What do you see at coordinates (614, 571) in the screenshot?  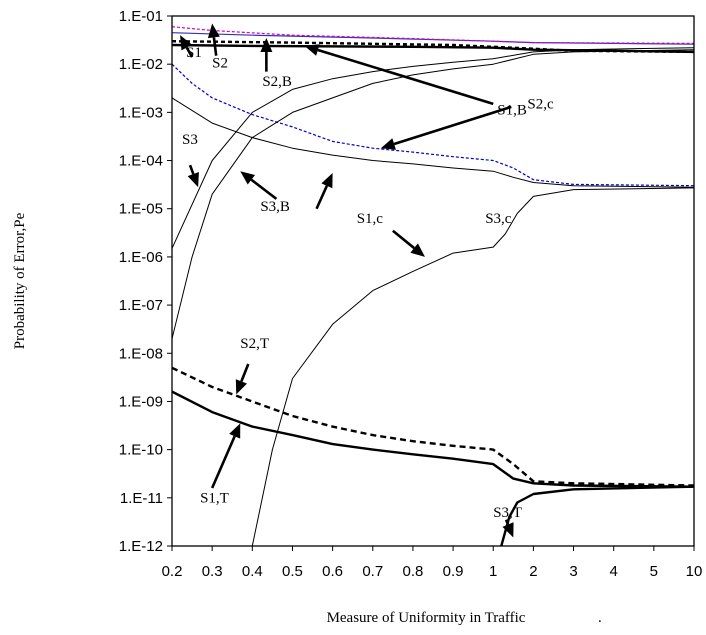 I see `x-tick-label: 4` at bounding box center [614, 571].